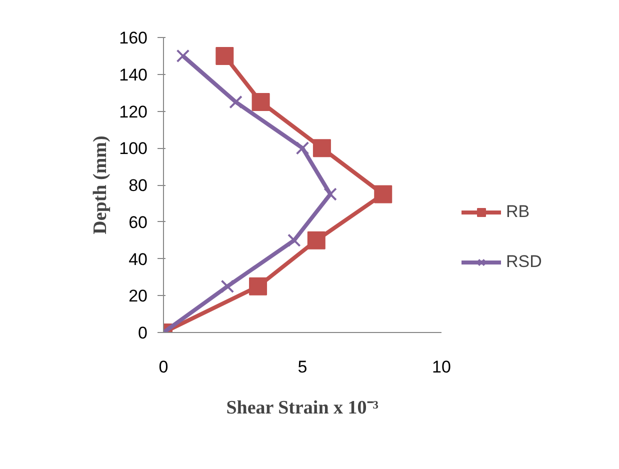 This screenshot has width=619, height=469. I want to click on y-tick-label: 100, so click(133, 148).